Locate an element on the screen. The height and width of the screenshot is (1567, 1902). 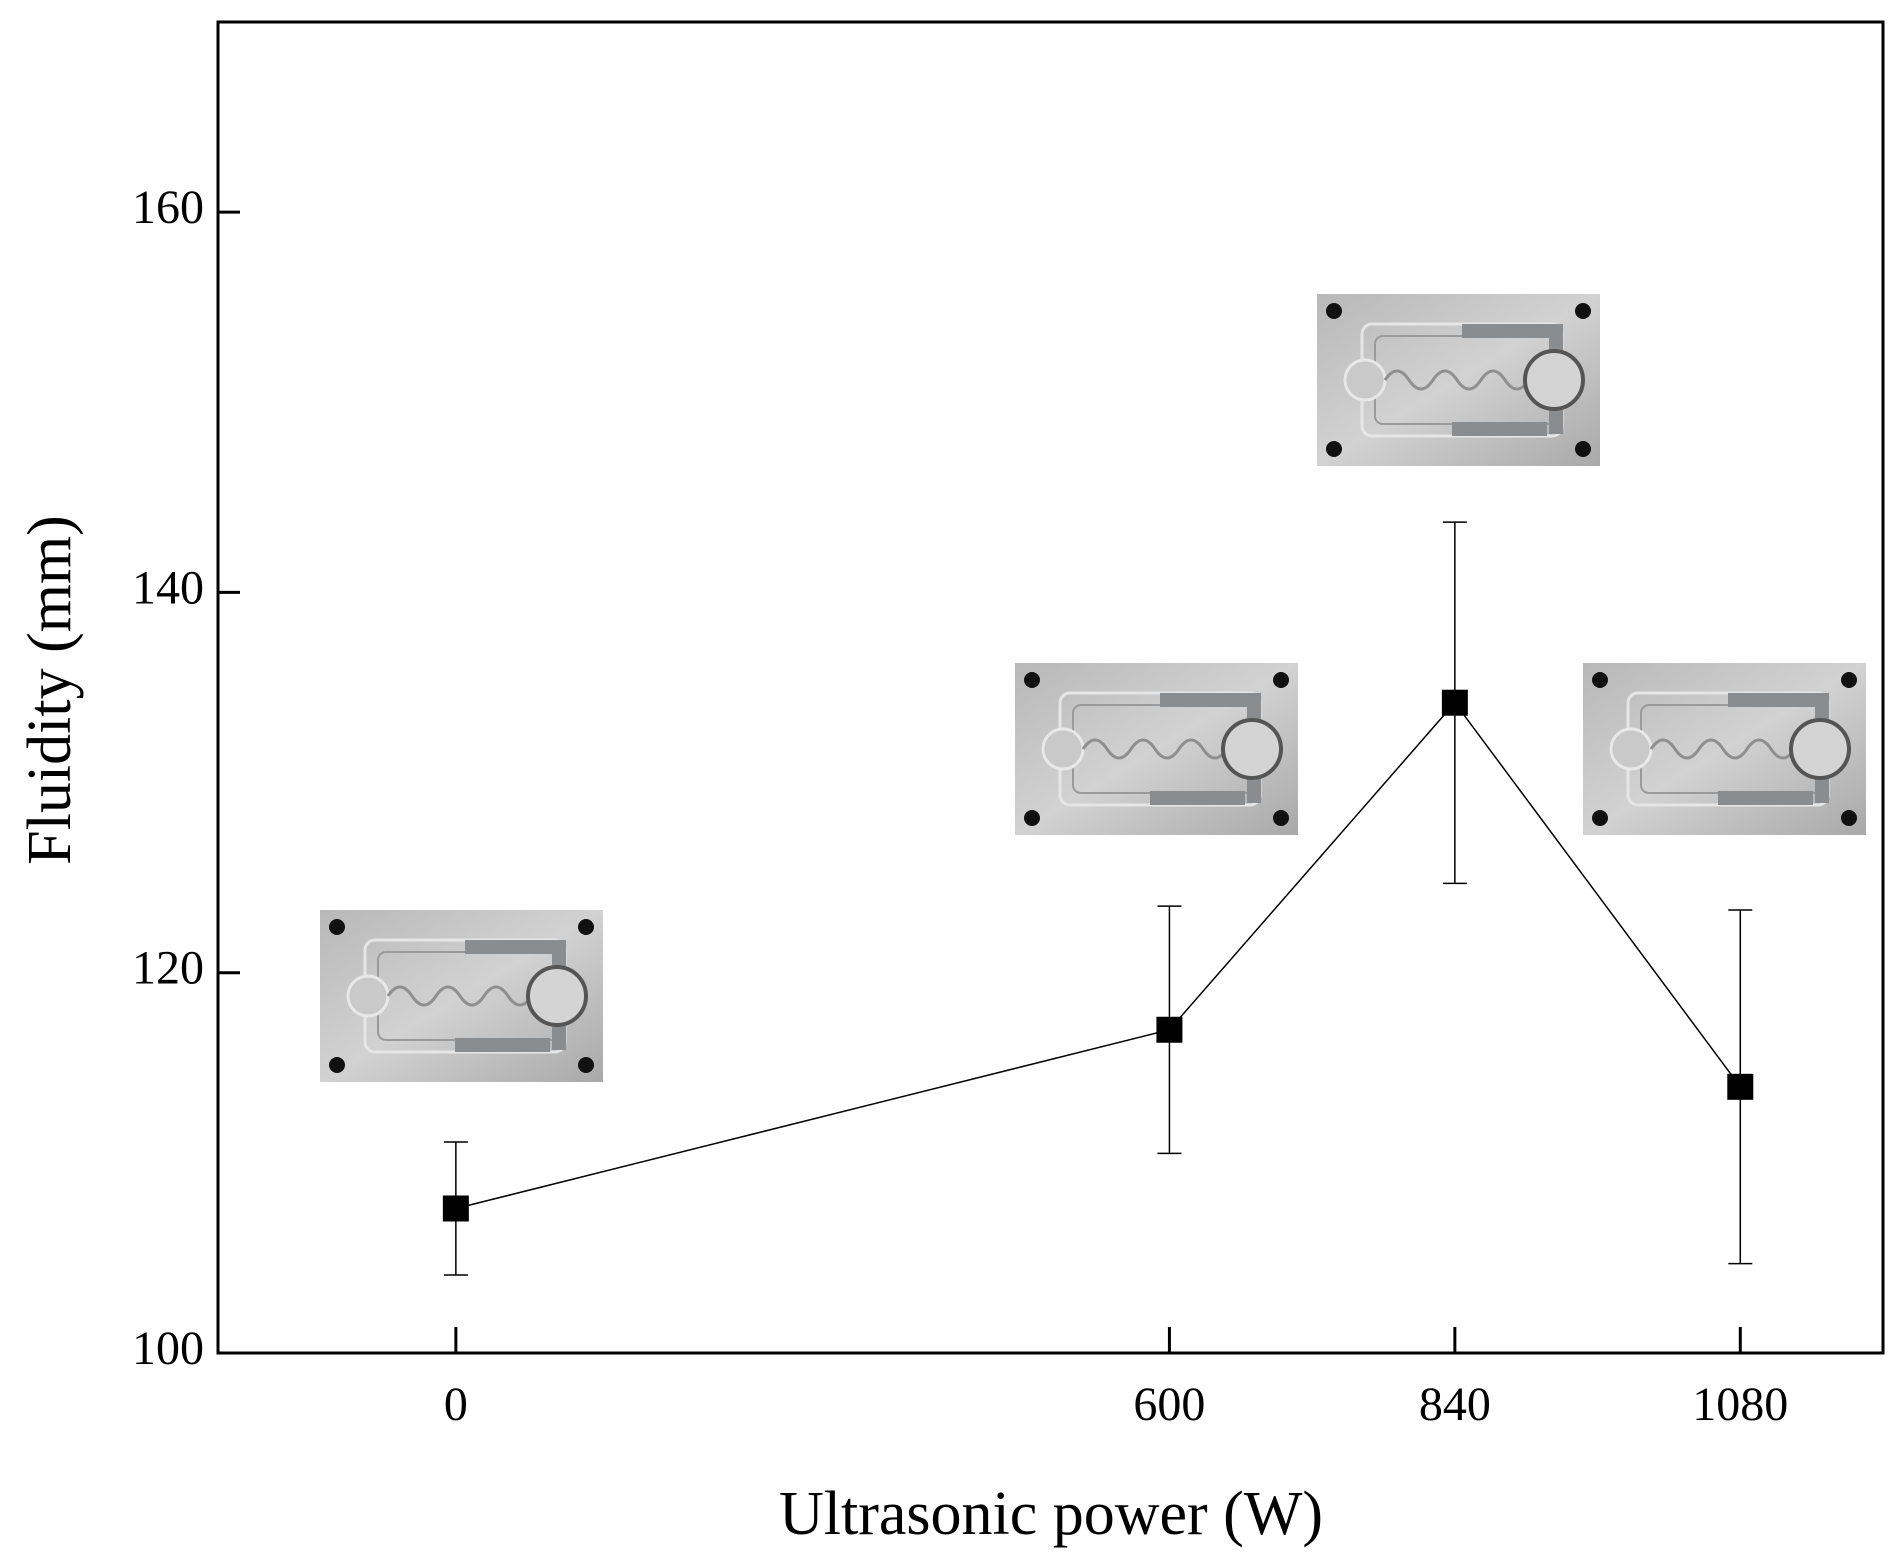
y-tick-label: 120 is located at coordinates (168, 968).